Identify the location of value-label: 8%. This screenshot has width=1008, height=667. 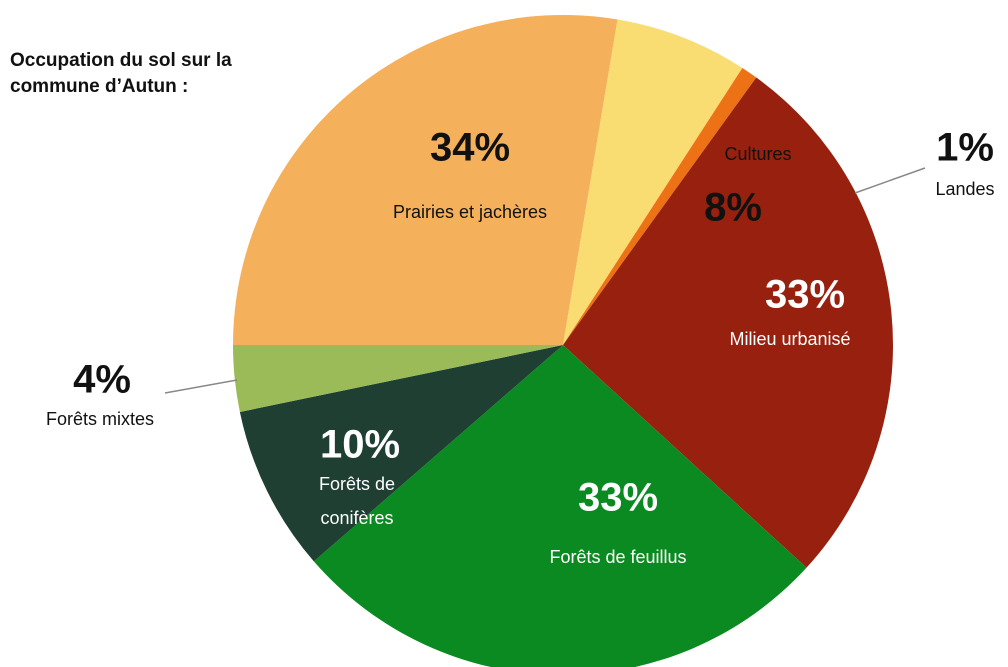
(733, 208).